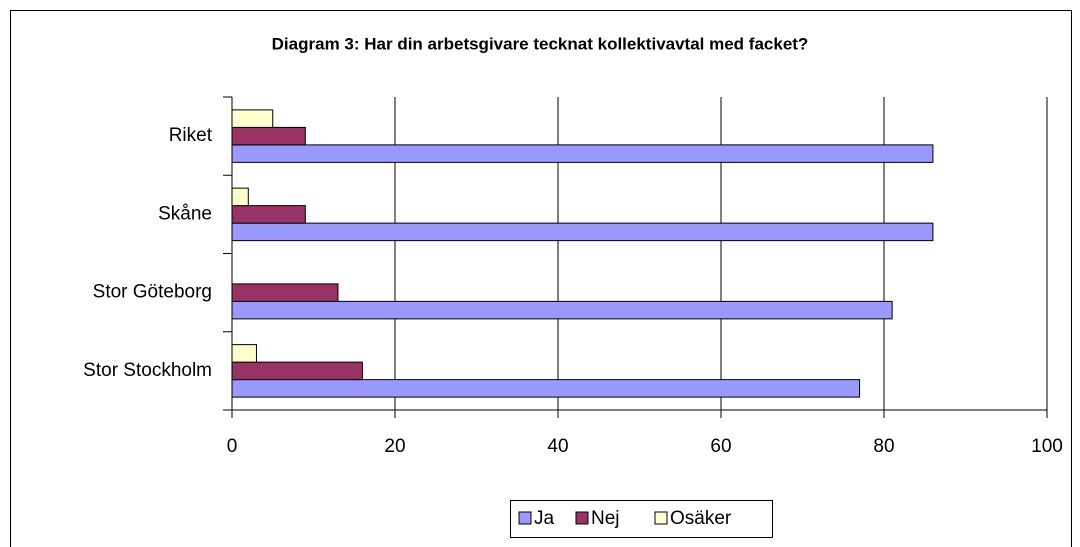 The width and height of the screenshot is (1080, 547). I want to click on x-tick-label: 100, so click(1047, 446).